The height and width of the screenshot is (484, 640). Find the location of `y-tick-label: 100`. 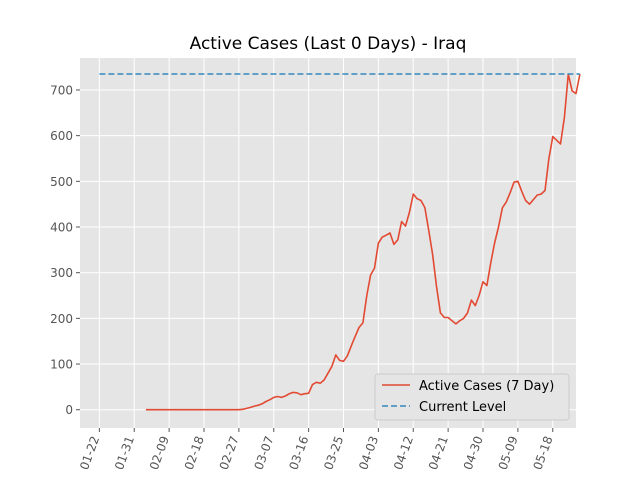

y-tick-label: 100 is located at coordinates (61, 365).